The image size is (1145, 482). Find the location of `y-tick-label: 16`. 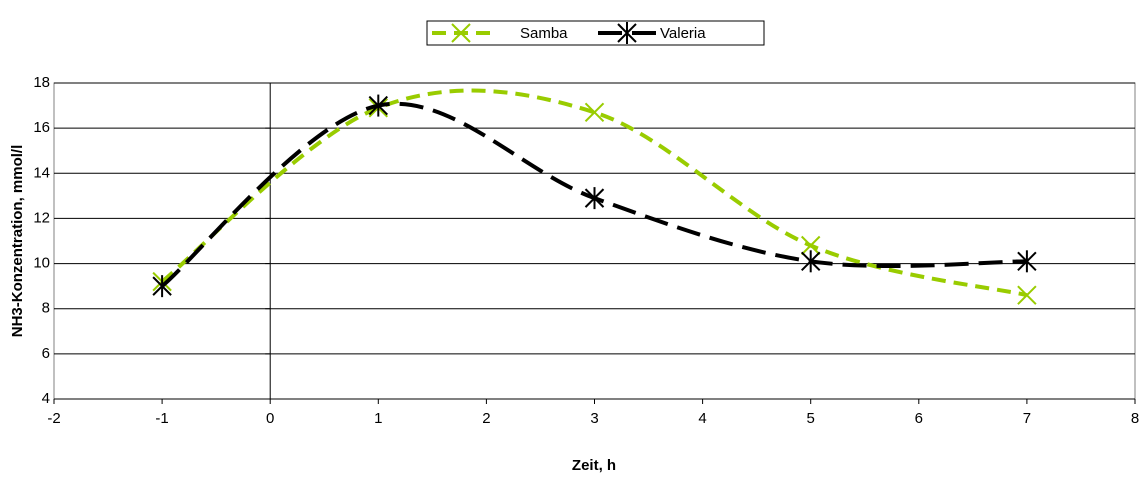

y-tick-label: 16 is located at coordinates (41, 127).